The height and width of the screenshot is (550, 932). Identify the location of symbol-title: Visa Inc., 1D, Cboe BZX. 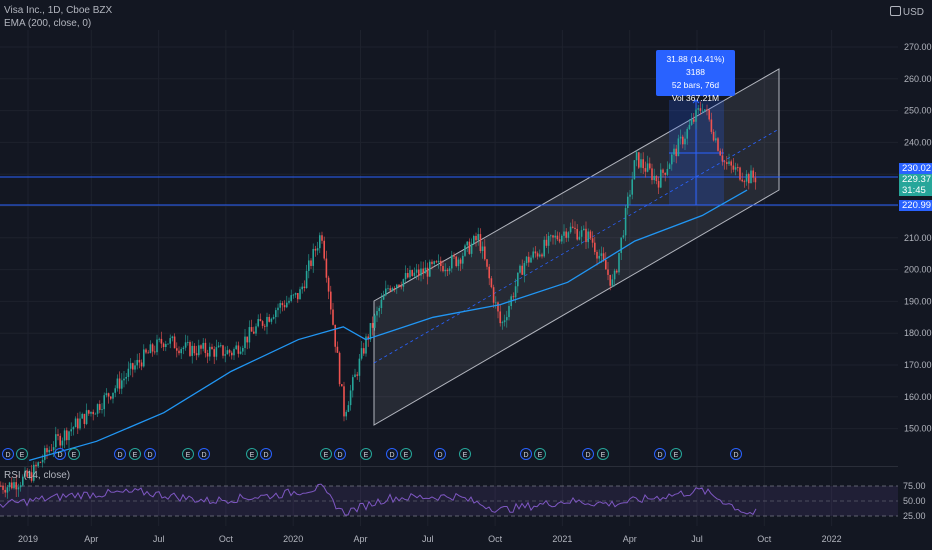
(58, 10).